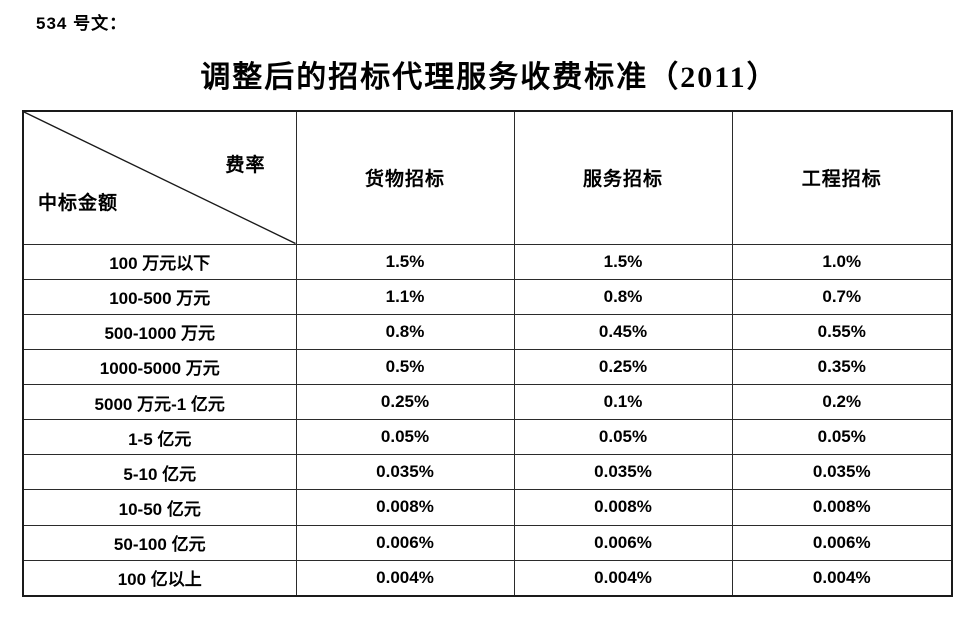  I want to click on diagonal-divider-line, so click(160, 178).